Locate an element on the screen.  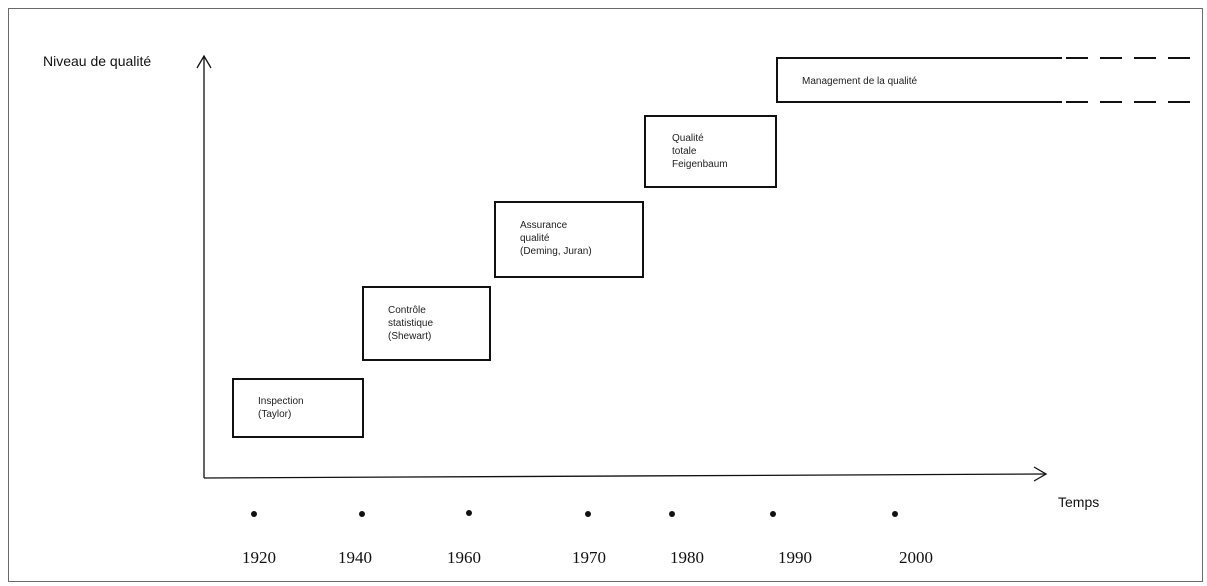
stage-box-inspection: Inspection (Taylor) is located at coordinates (298, 408).